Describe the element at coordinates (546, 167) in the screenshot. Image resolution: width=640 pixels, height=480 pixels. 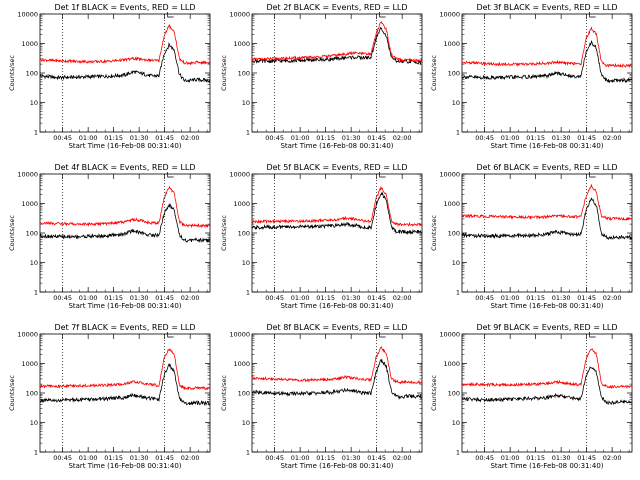
I see `panel-title: Det 6f BLACK = Events, RED = LLD` at that location.